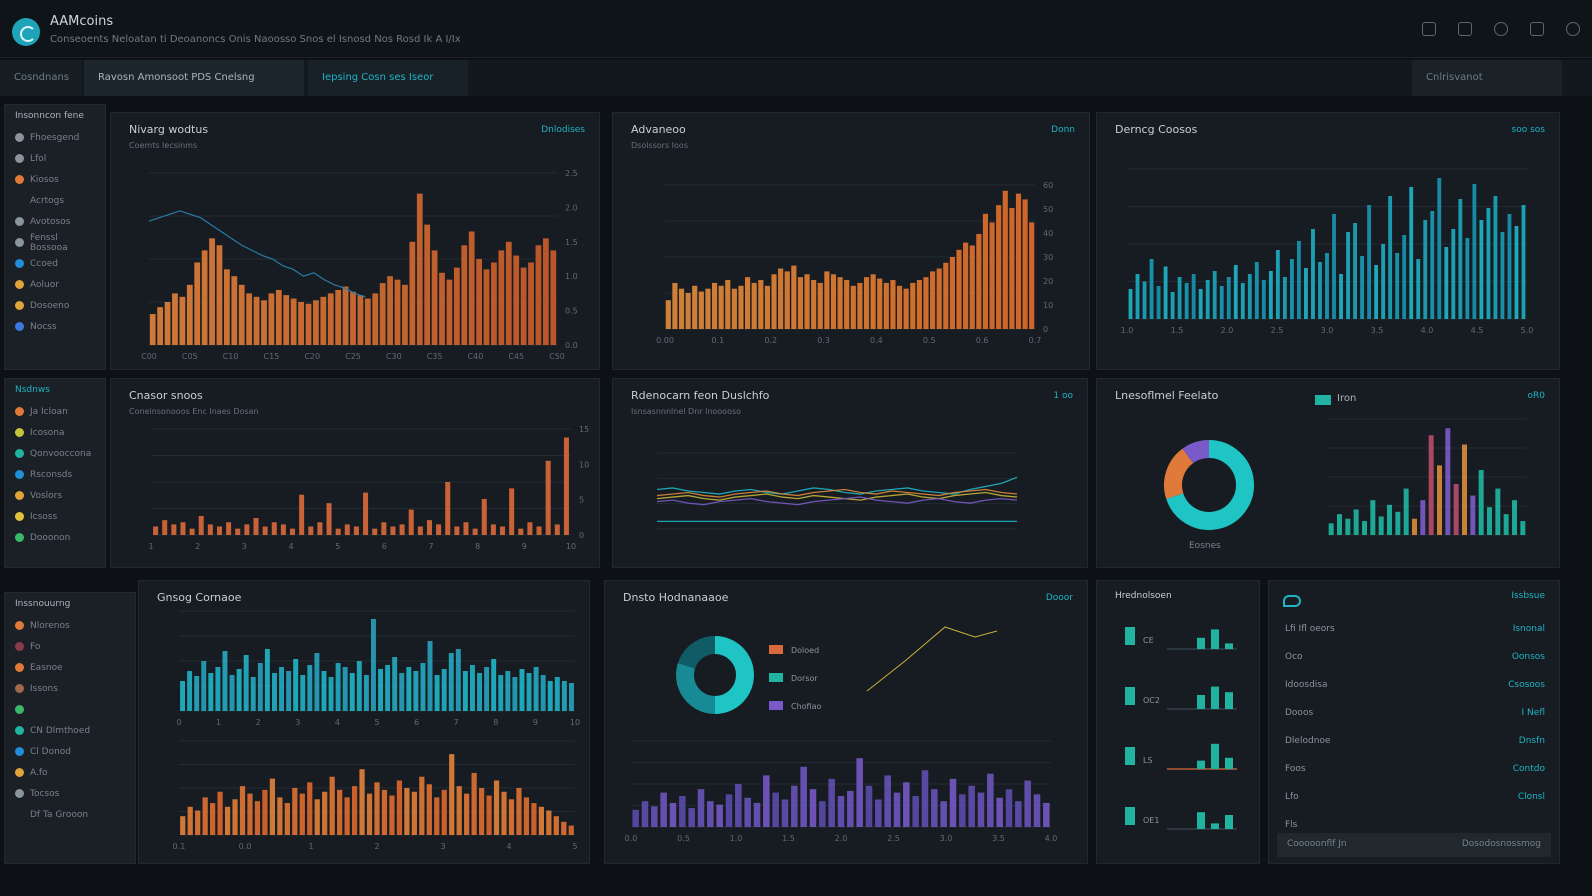 Image resolution: width=1592 pixels, height=896 pixels. Describe the element at coordinates (70, 709) in the screenshot. I see `sidebar-item` at that location.